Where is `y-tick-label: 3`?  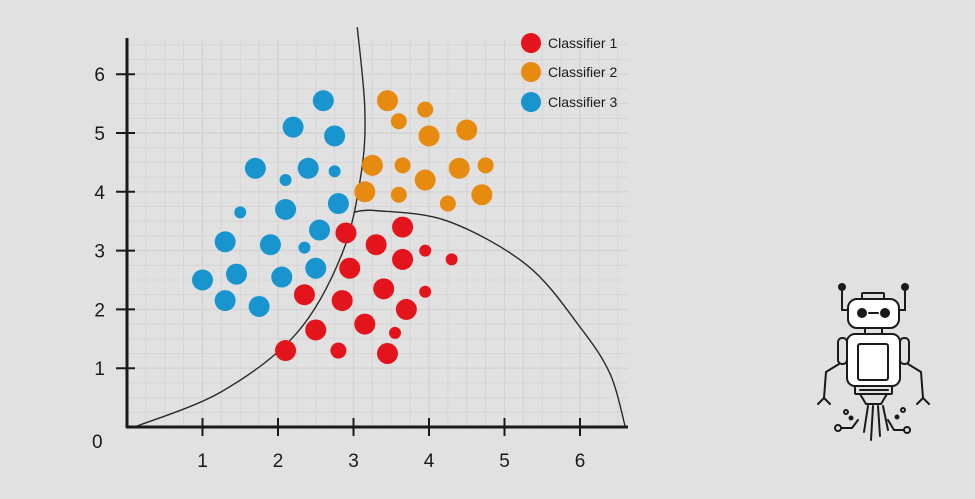 y-tick-label: 3 is located at coordinates (99, 252).